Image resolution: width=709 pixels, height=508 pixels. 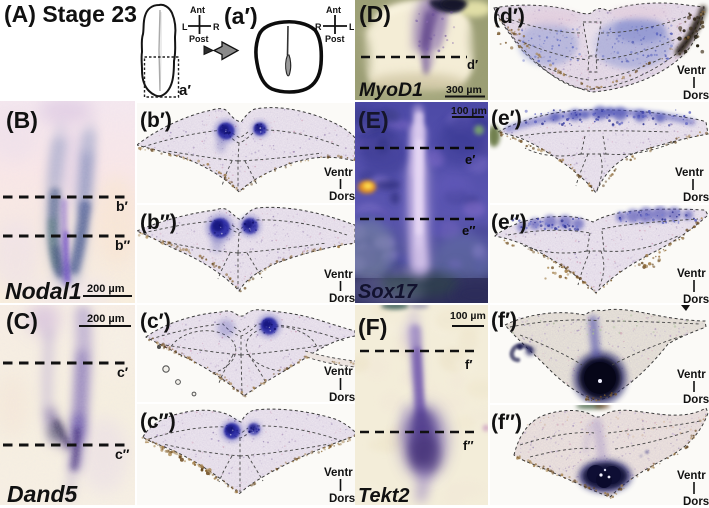 What do you see at coordinates (22, 120) in the screenshot?
I see `svg-text: (B)` at bounding box center [22, 120].